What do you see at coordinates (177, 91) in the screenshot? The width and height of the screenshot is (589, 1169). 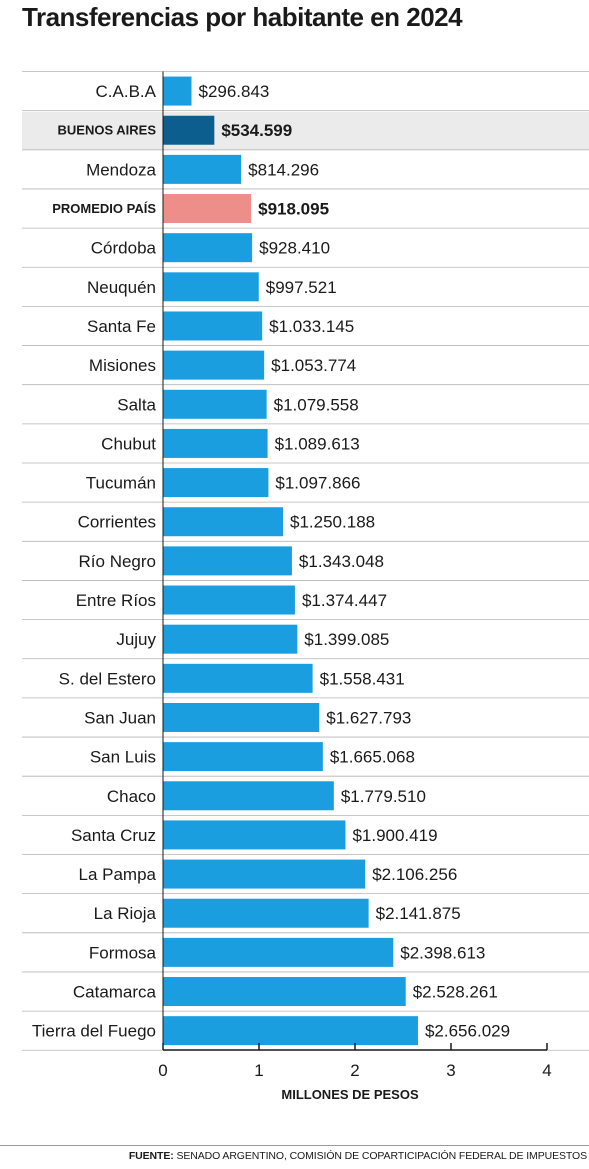 I see `bar-c-a-b-a` at bounding box center [177, 91].